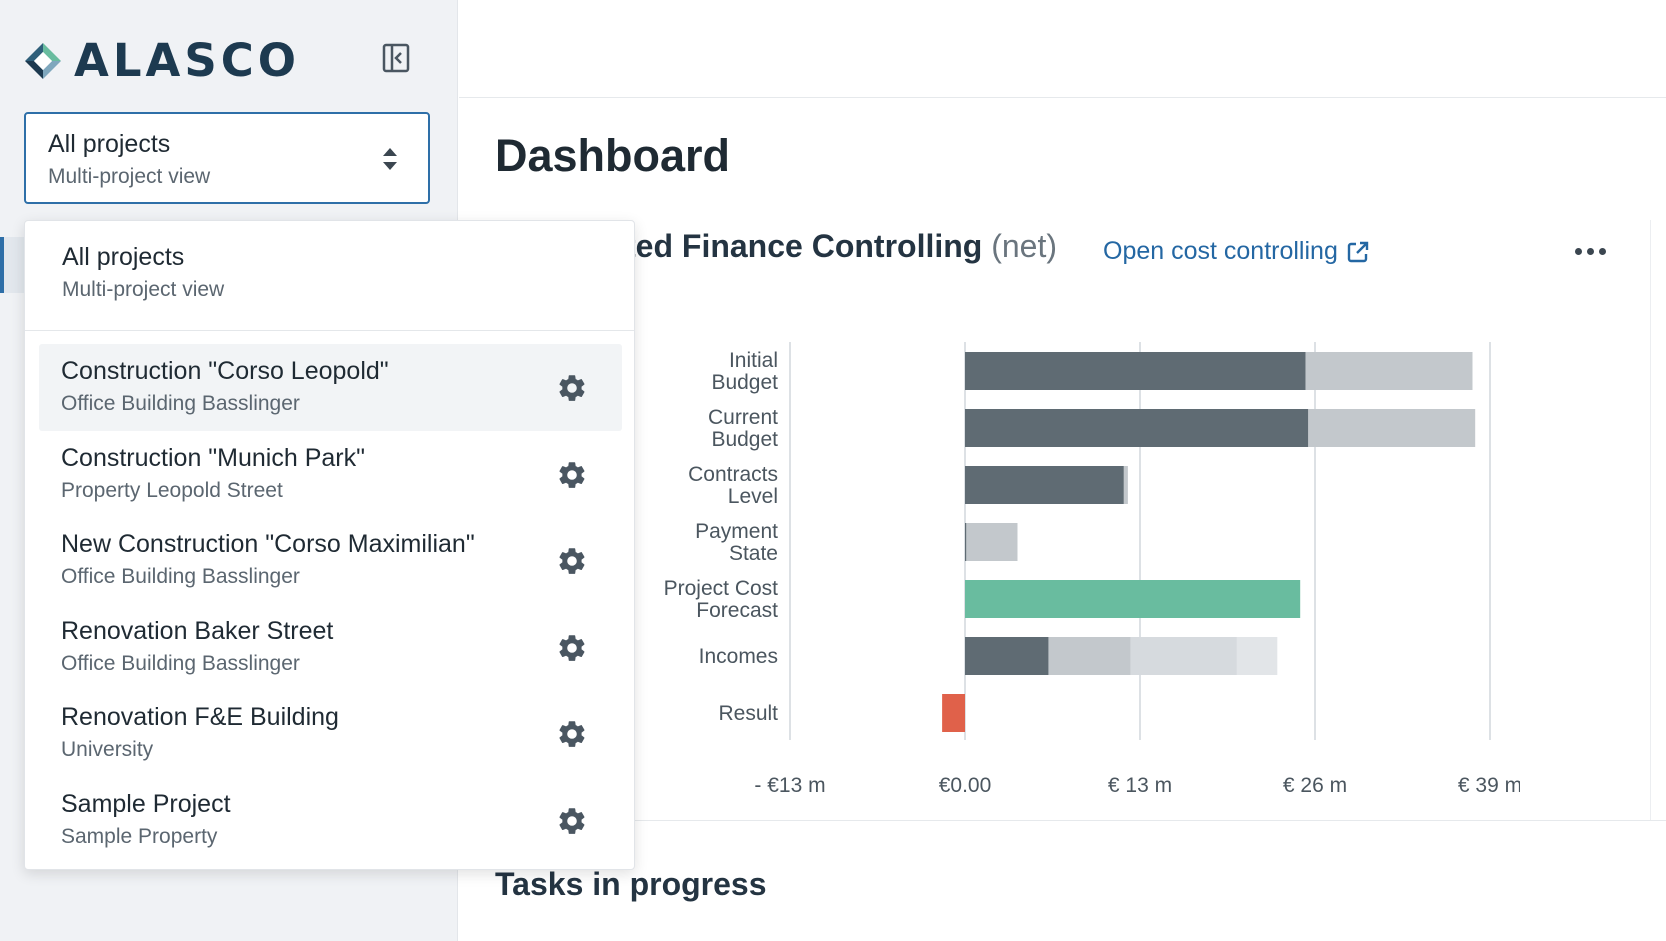 The width and height of the screenshot is (1666, 941). What do you see at coordinates (1315, 785) in the screenshot?
I see `x-tick-label: € 26 m` at bounding box center [1315, 785].